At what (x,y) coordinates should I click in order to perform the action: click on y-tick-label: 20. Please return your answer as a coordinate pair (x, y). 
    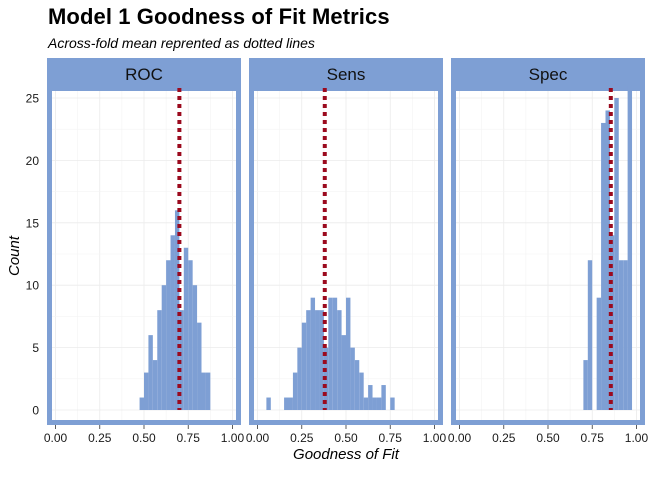
    Looking at the image, I should click on (33, 161).